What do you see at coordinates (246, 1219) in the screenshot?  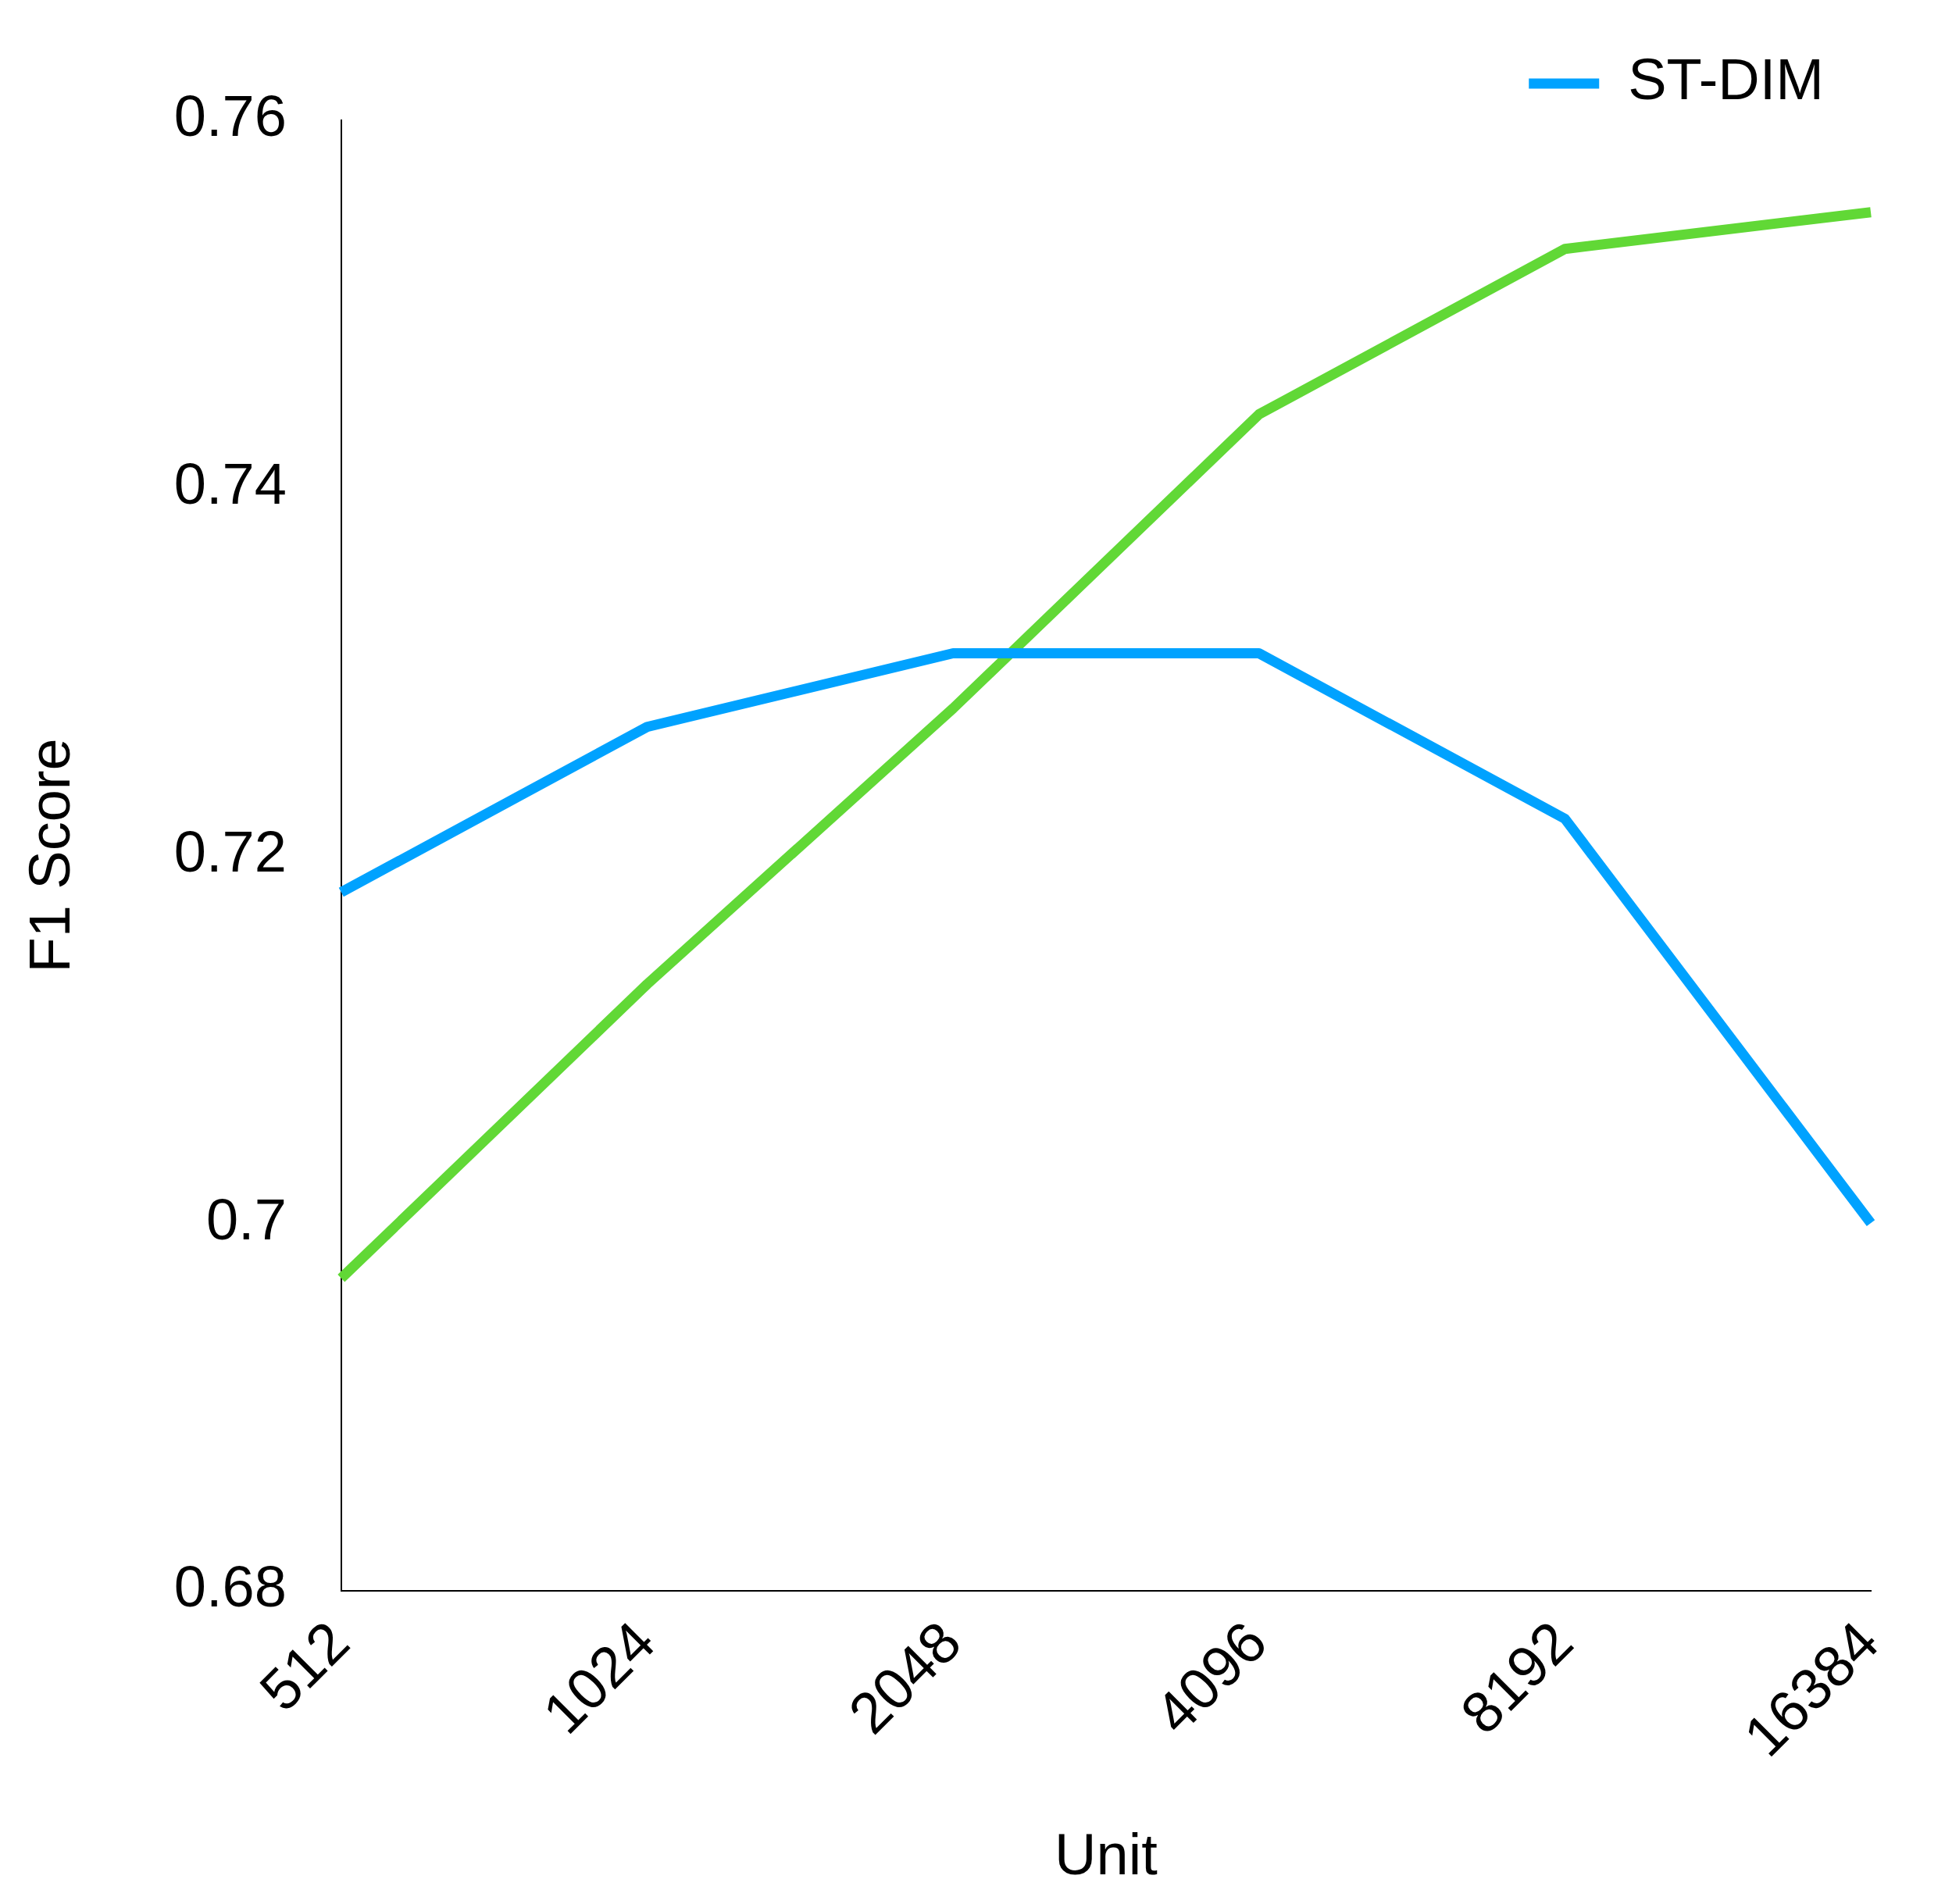 I see `y-tick-label: 0.7` at bounding box center [246, 1219].